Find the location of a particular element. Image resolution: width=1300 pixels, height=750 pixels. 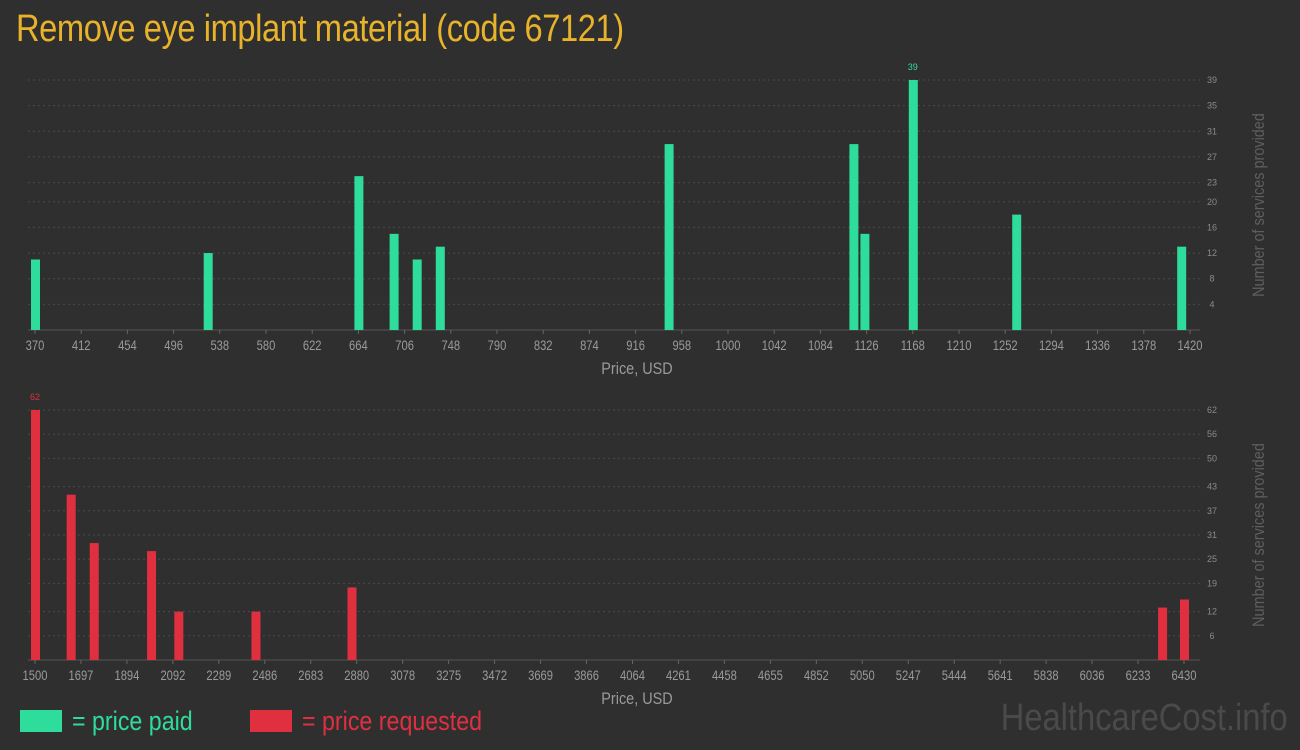

paid-xtick-label: 1210 is located at coordinates (959, 345).